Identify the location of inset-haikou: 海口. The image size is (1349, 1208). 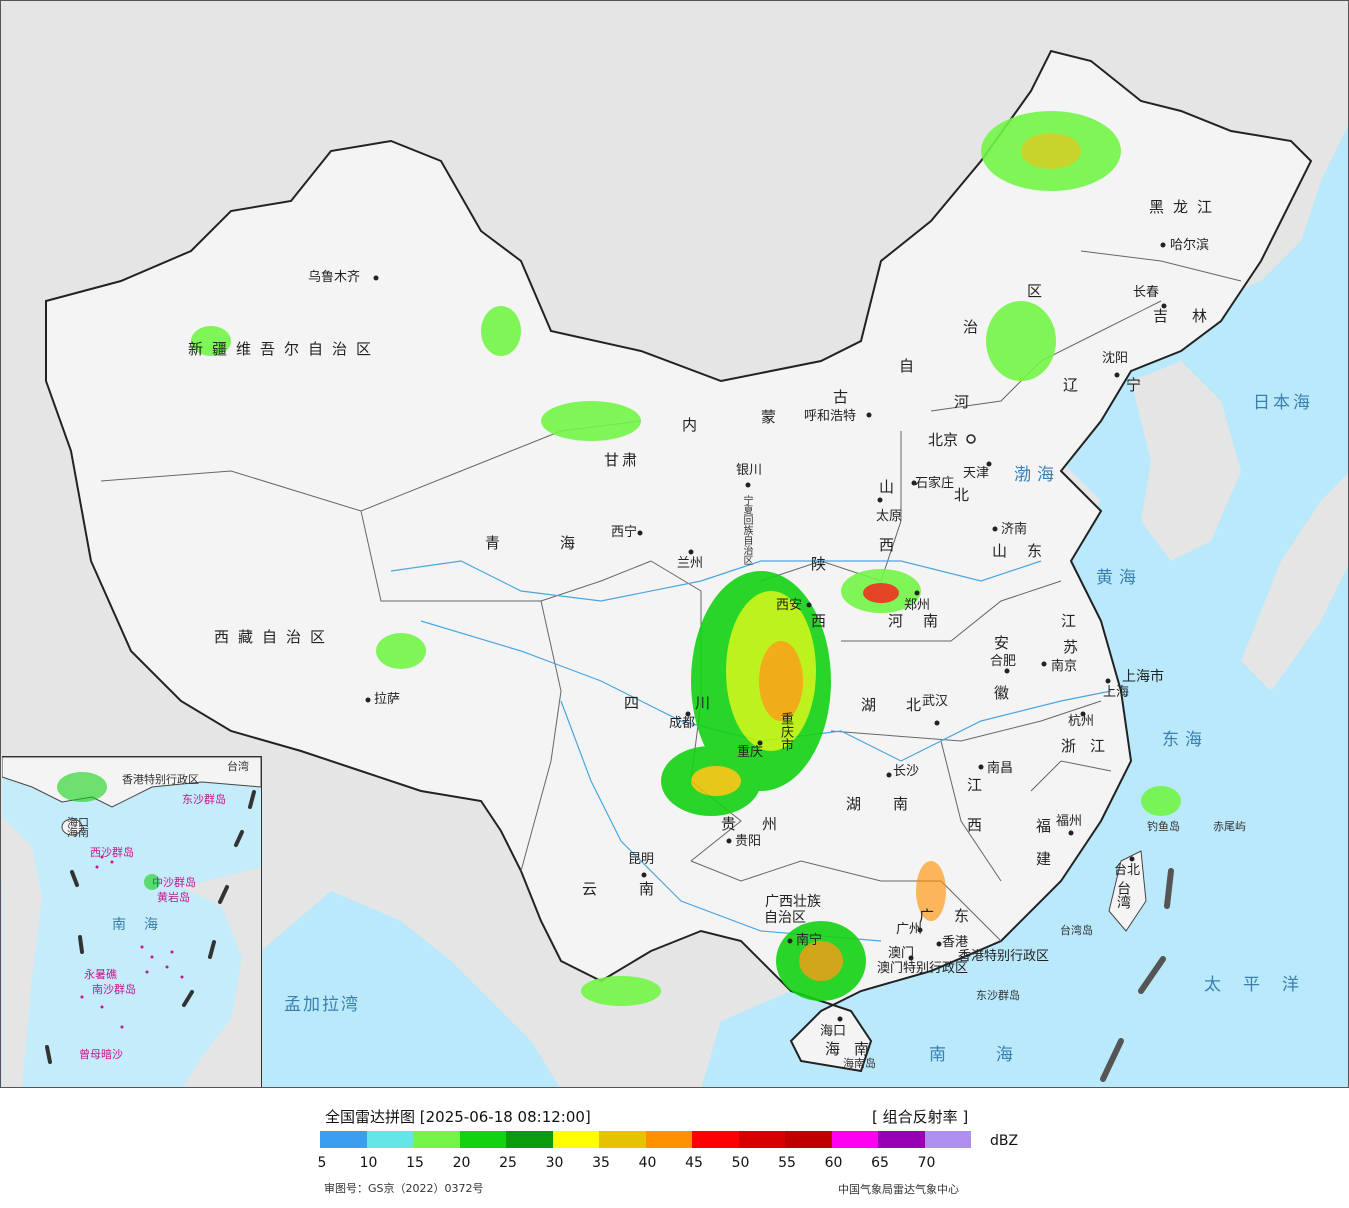
(78, 822).